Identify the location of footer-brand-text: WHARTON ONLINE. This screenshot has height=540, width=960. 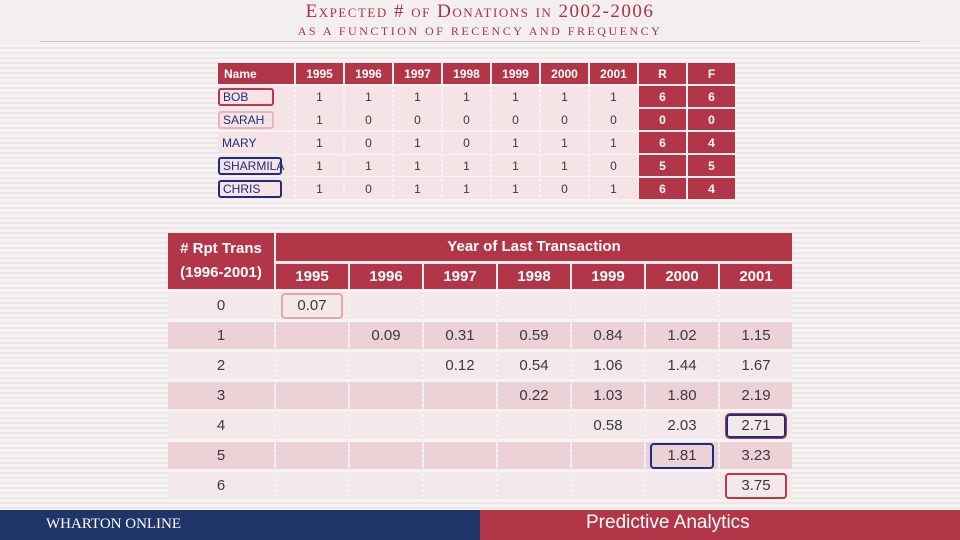
(114, 524).